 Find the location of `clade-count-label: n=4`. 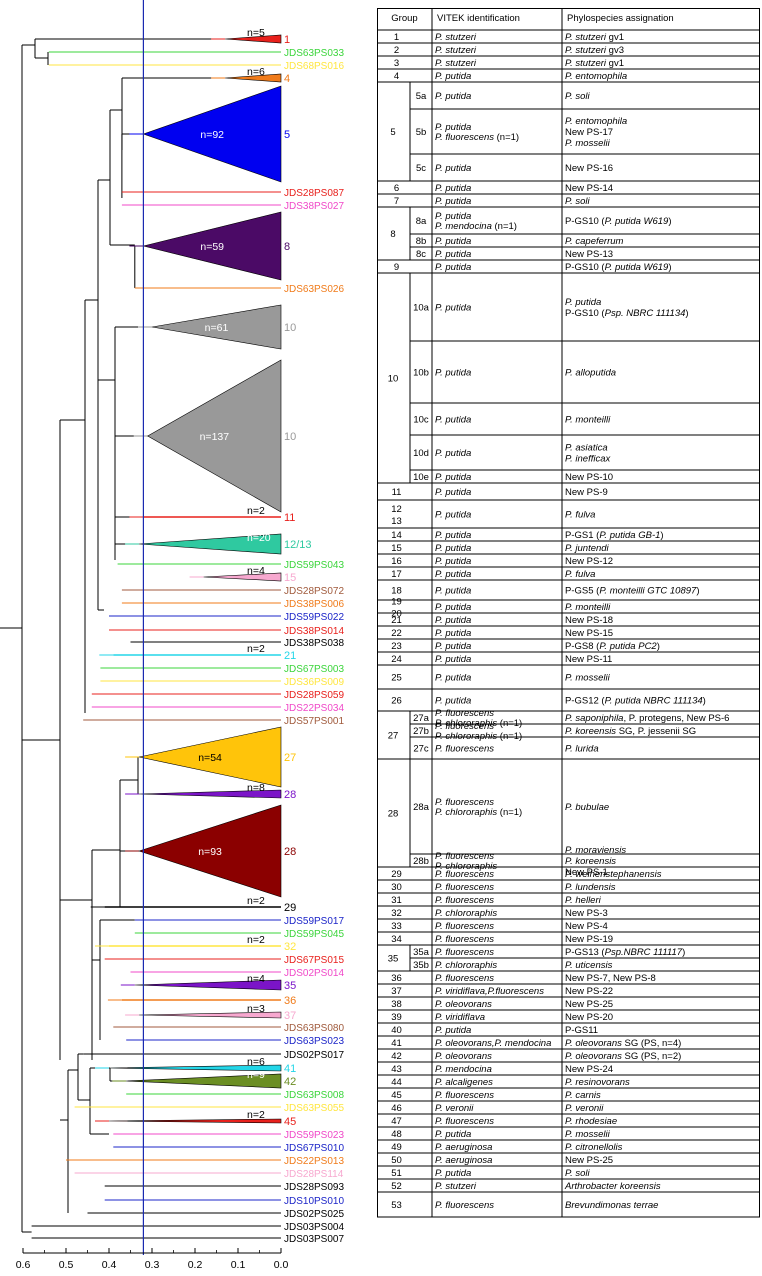

clade-count-label: n=4 is located at coordinates (256, 979).